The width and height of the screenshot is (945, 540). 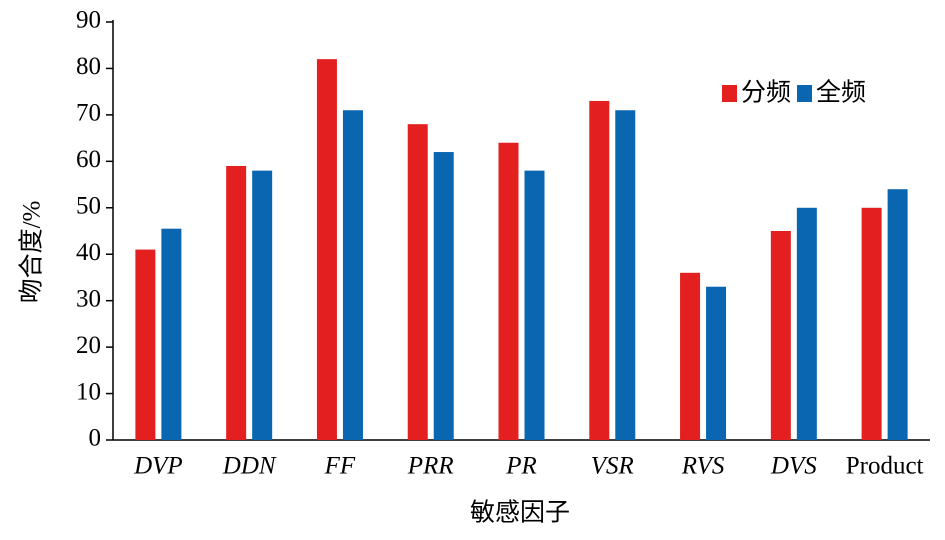 I want to click on y-tick-label: 80, so click(x=88, y=66).